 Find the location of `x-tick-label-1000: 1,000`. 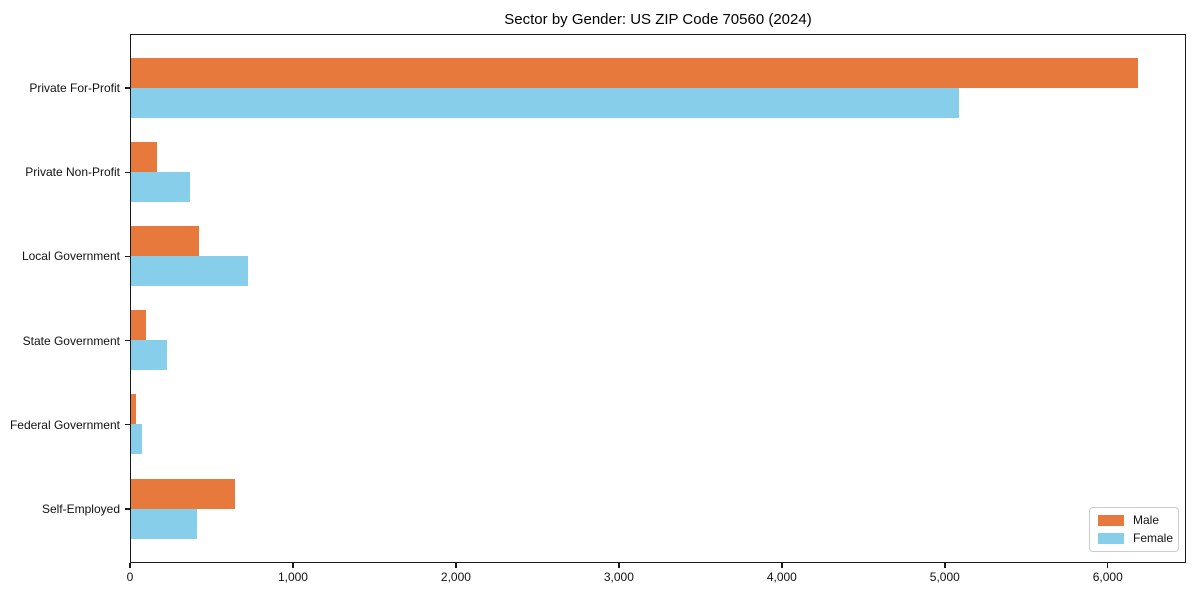

x-tick-label-1000: 1,000 is located at coordinates (292, 577).